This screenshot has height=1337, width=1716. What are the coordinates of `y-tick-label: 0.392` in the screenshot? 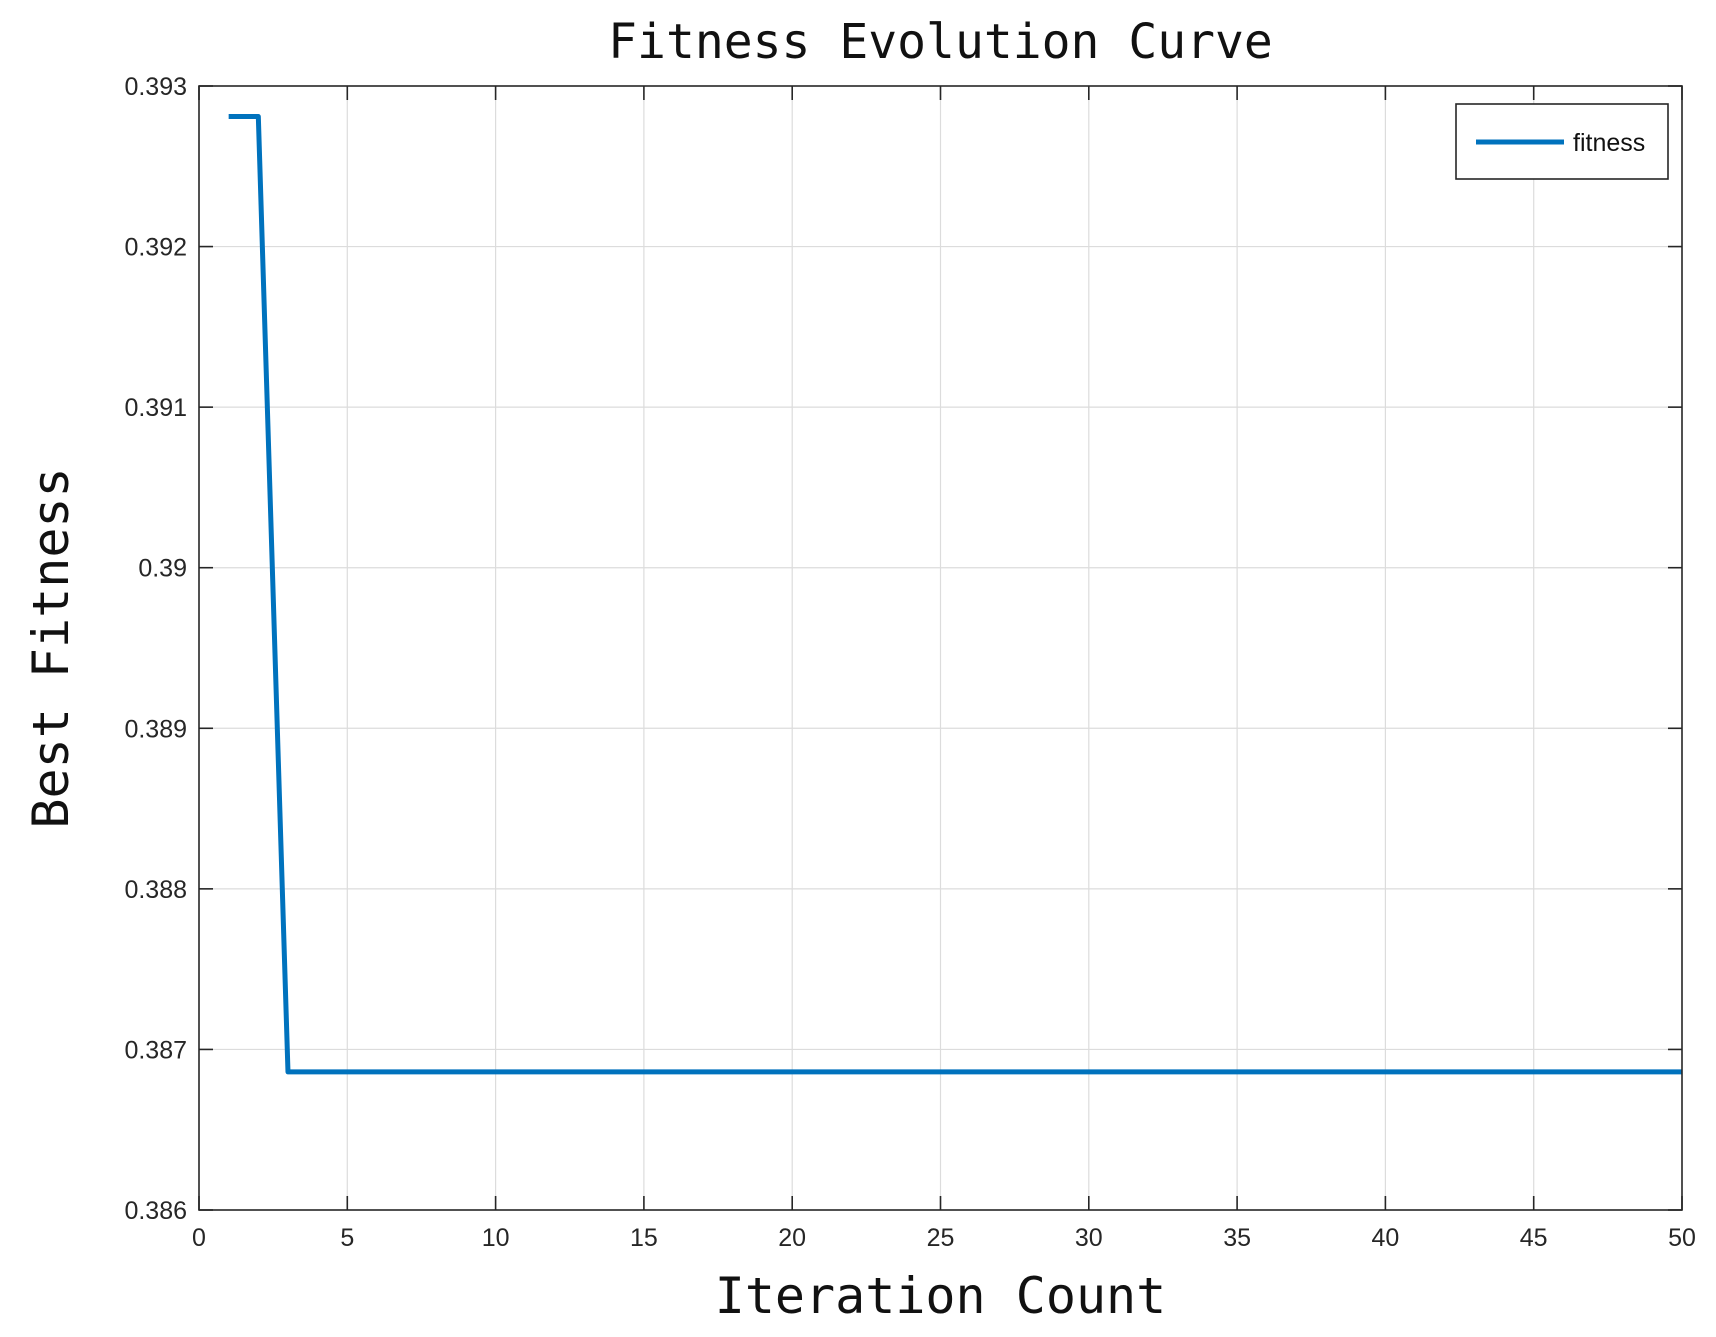 It's located at (155, 248).